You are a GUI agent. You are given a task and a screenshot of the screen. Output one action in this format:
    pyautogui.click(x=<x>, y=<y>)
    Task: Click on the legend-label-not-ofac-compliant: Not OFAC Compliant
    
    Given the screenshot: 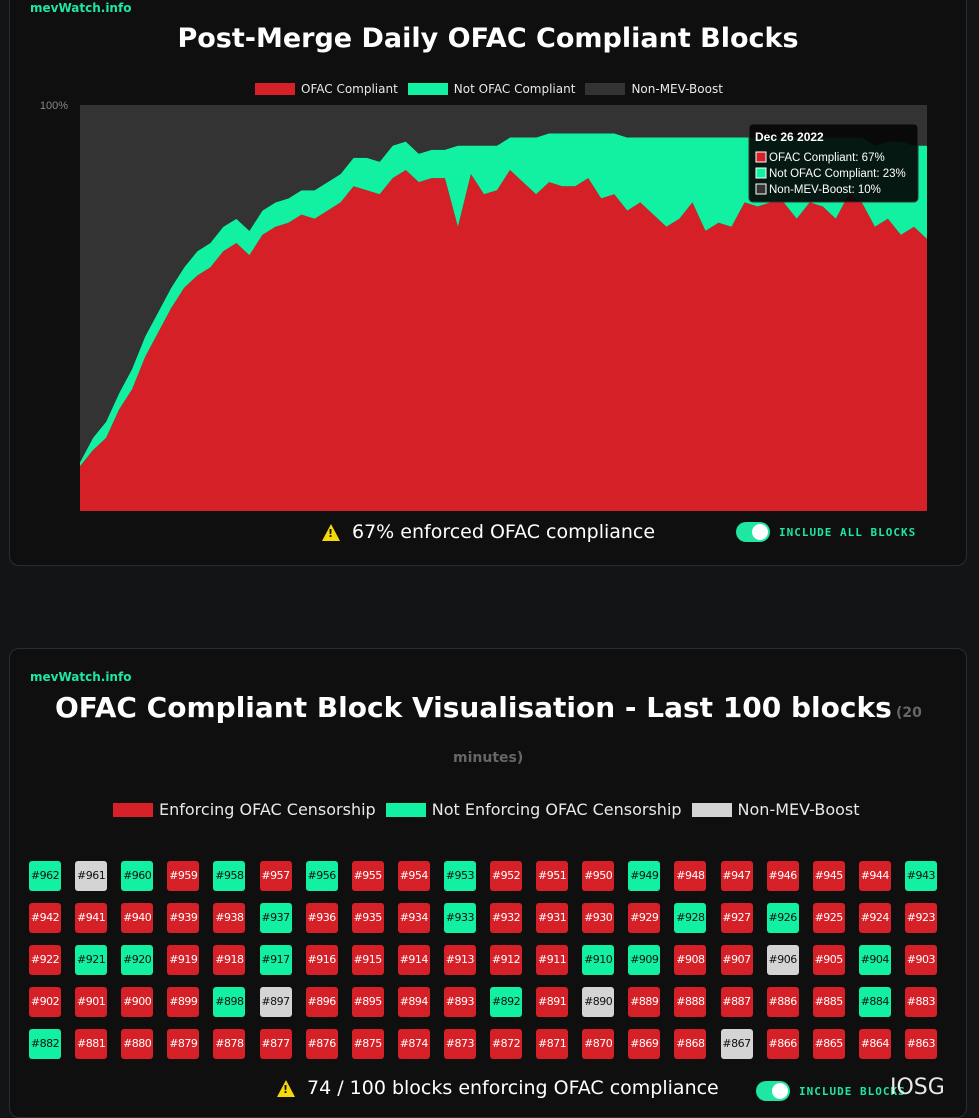 What is the action you would take?
    pyautogui.click(x=514, y=89)
    